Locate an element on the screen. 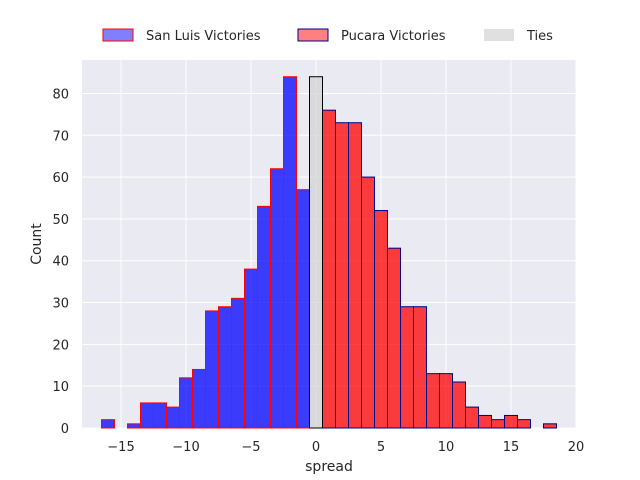  legend-label: Ties is located at coordinates (539, 36).